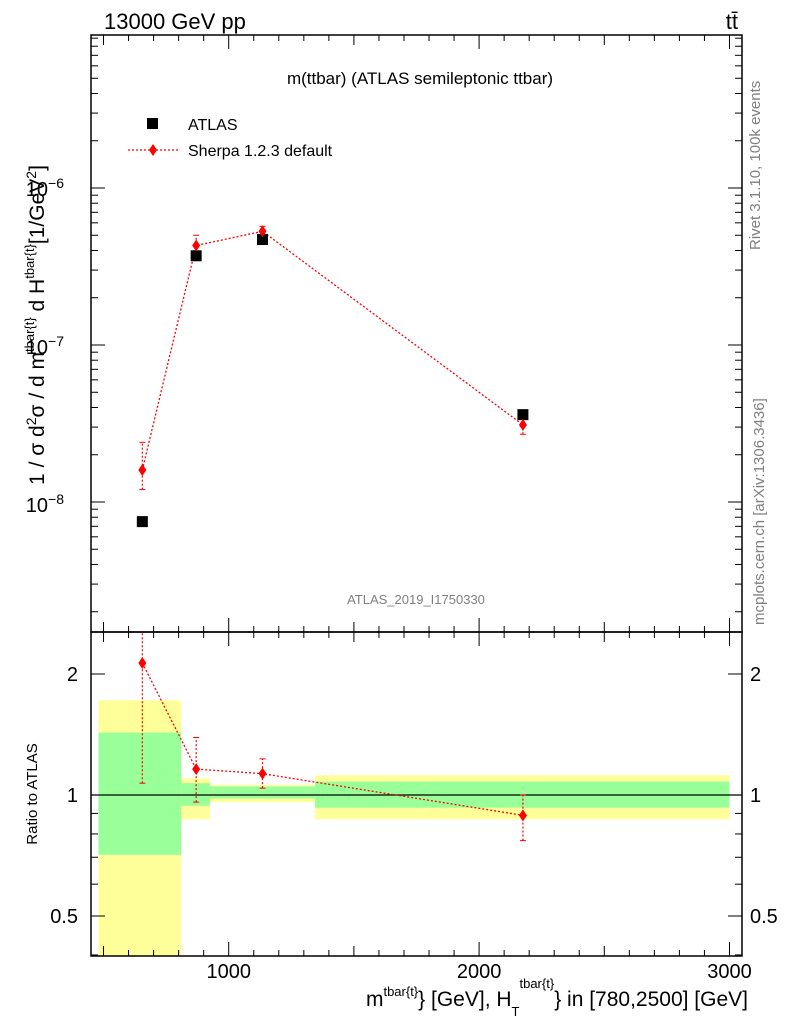 Image resolution: width=786 pixels, height=1024 pixels. What do you see at coordinates (332, 350) in the screenshot?
I see `sherpa-curve` at bounding box center [332, 350].